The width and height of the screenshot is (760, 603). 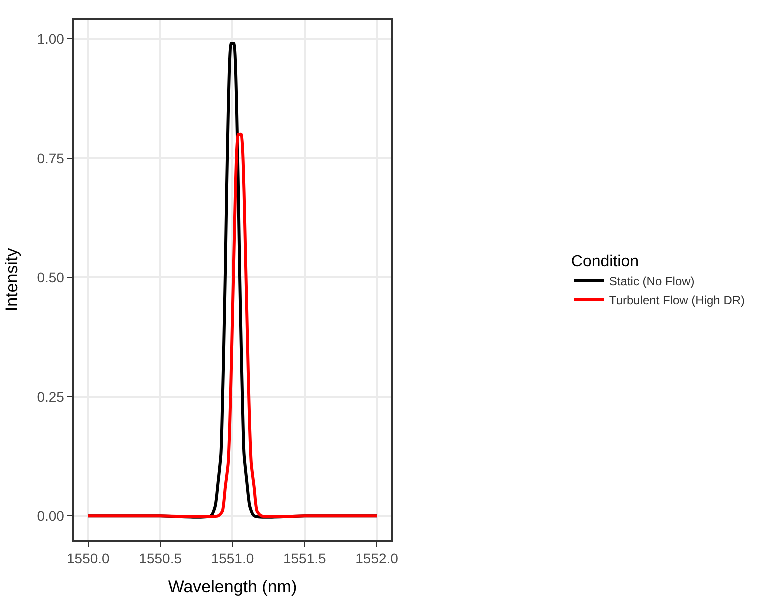 What do you see at coordinates (88, 558) in the screenshot?
I see `x-tick-label: 1550.0` at bounding box center [88, 558].